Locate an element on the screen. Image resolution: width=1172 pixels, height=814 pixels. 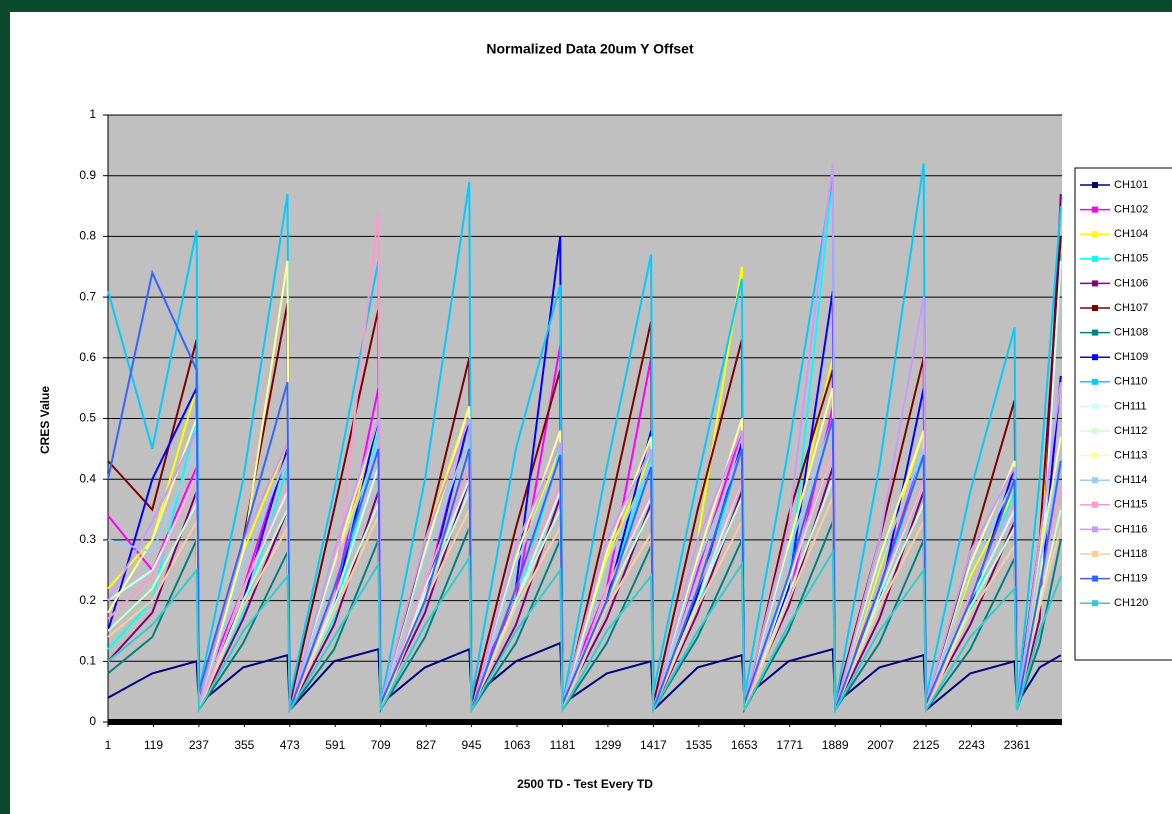
legend-box is located at coordinates (1123, 414).